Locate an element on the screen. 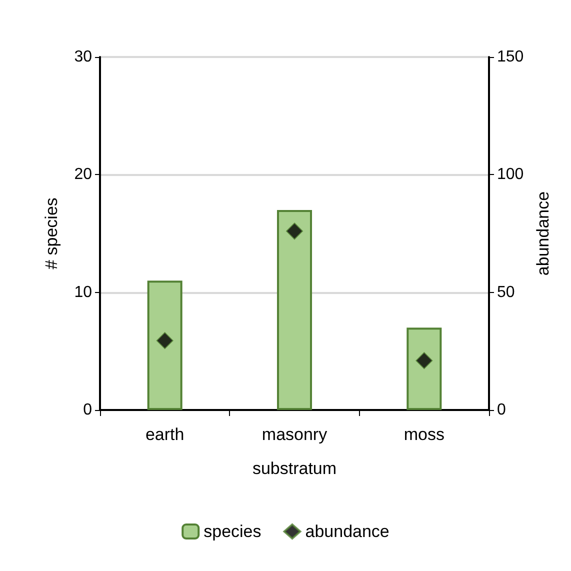 This screenshot has height=571, width=571. y-tick-label: 10 is located at coordinates (83, 292).